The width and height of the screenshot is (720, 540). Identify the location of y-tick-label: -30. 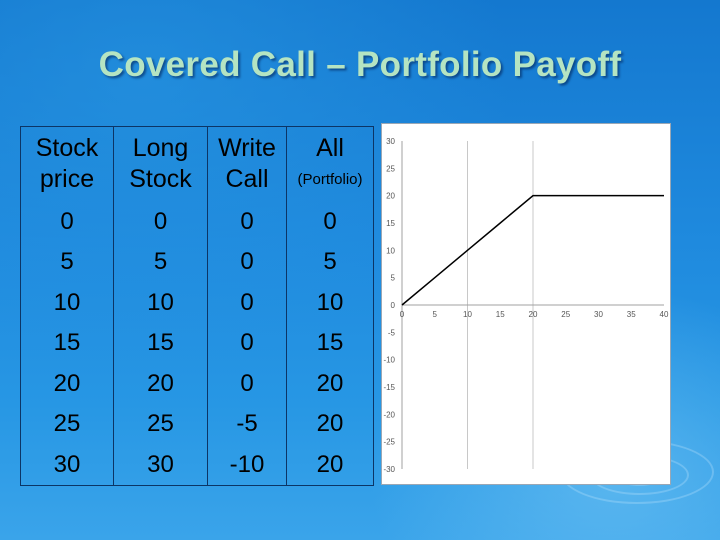
(389, 469).